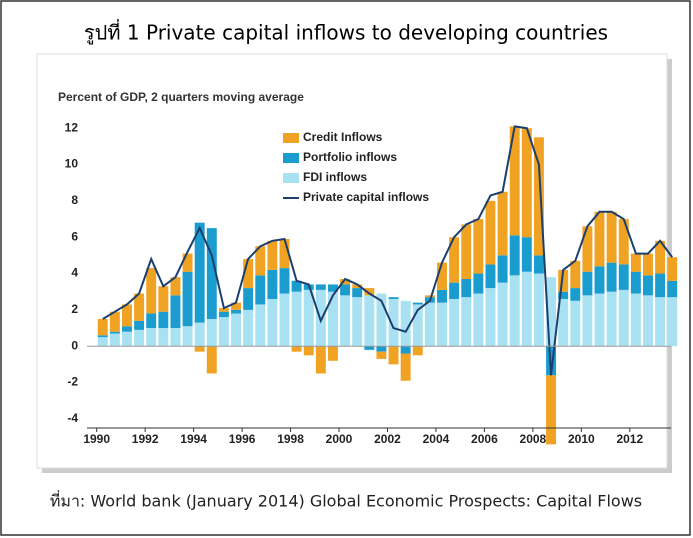 The height and width of the screenshot is (538, 693). What do you see at coordinates (343, 137) in the screenshot?
I see `legend-label: Credit Inflows` at bounding box center [343, 137].